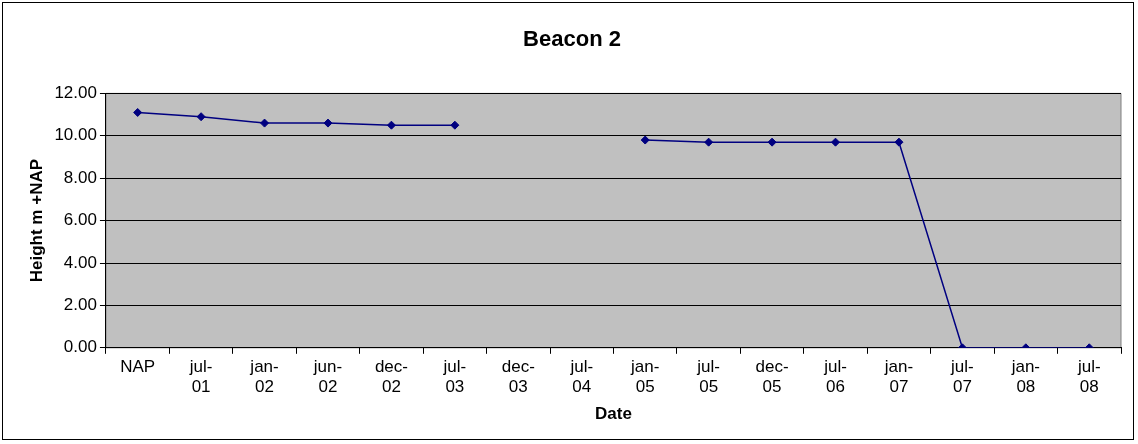  I want to click on x-tick-label: jul-04, so click(581, 376).